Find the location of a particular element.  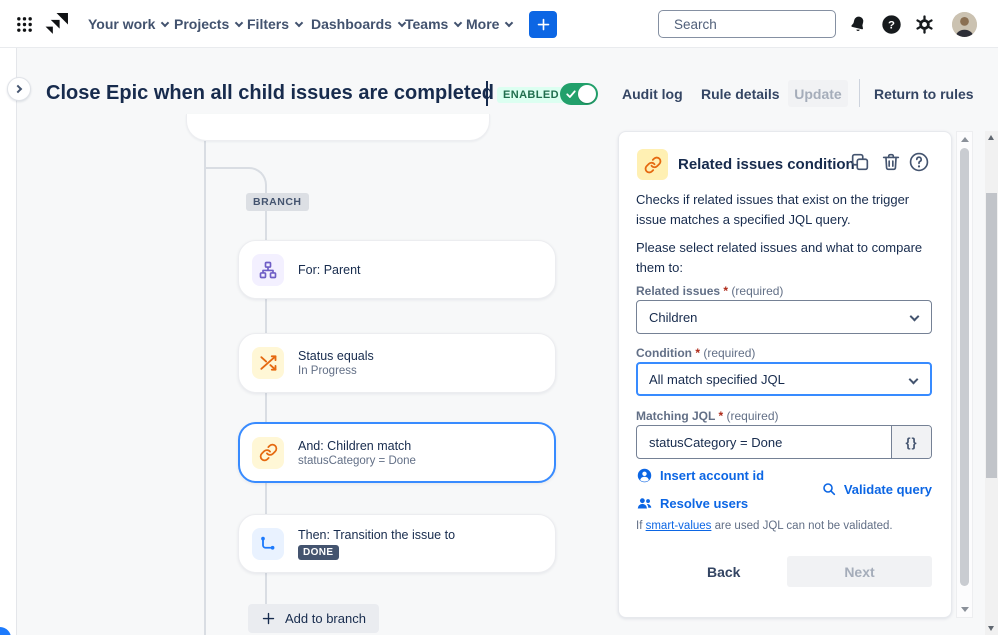

panel-help-button is located at coordinates (919, 163).